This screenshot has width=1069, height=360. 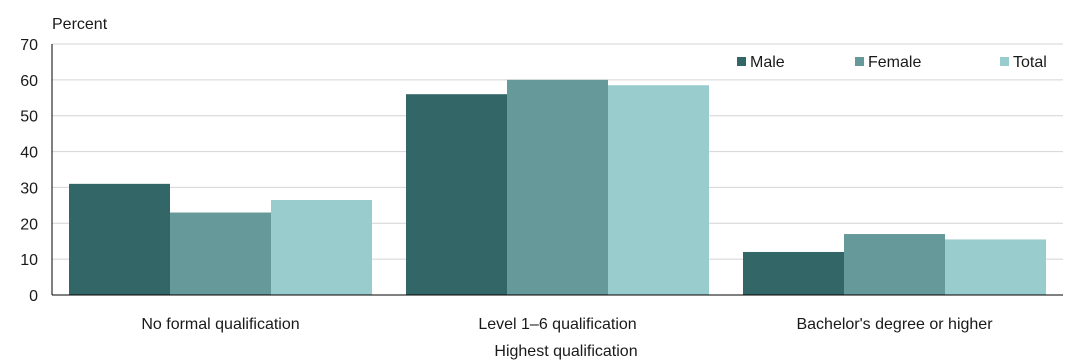 What do you see at coordinates (29, 117) in the screenshot?
I see `y-tick-label: 50` at bounding box center [29, 117].